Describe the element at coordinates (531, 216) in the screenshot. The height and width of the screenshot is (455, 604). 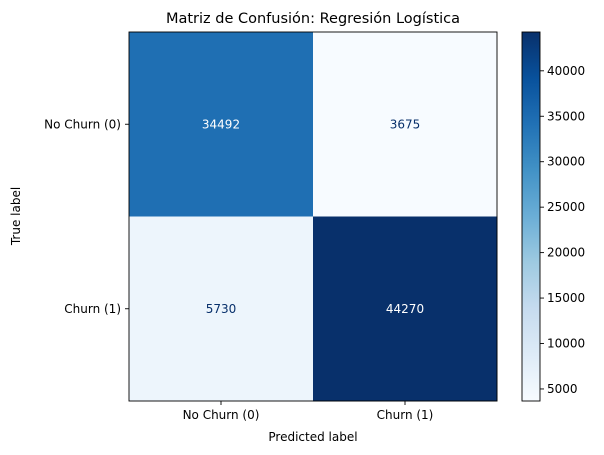
I see `colorbar` at that location.